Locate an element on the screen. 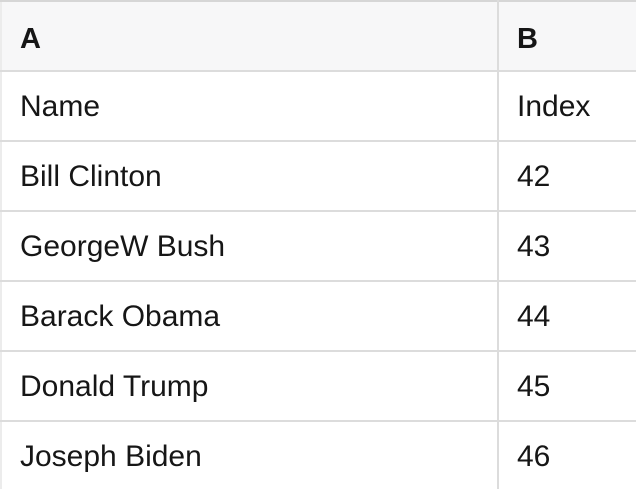 The image size is (636, 489). cell-a1-name: Name is located at coordinates (249, 106).